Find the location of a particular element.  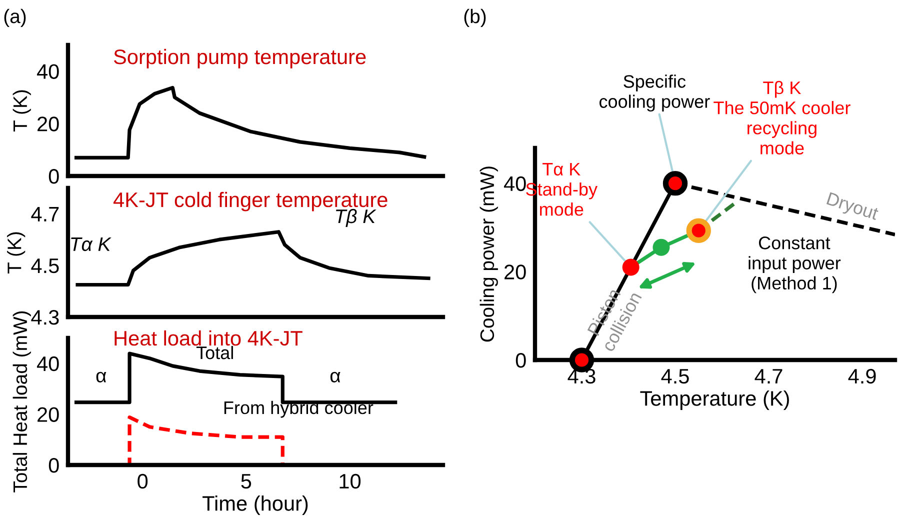

x-tick-label: 4.9 is located at coordinates (862, 376).